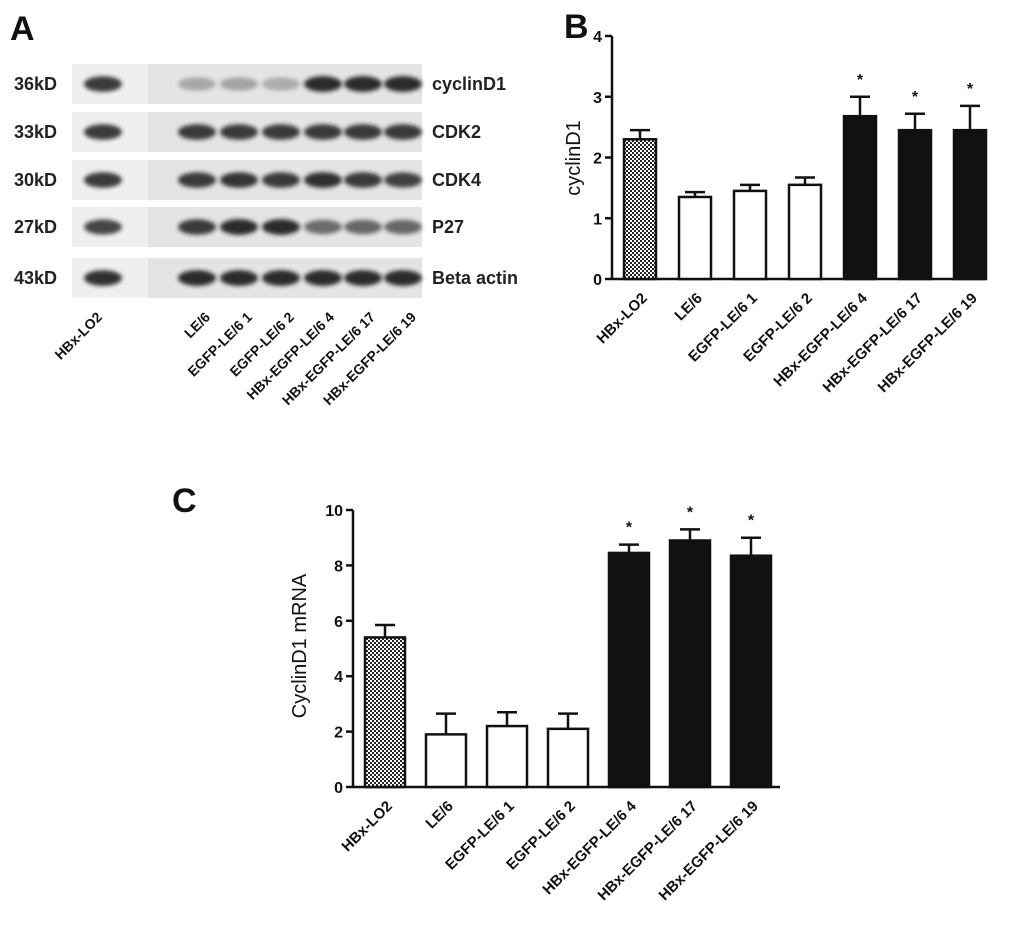 The width and height of the screenshot is (1024, 942). I want to click on kd-label: 30kD, so click(35, 180).